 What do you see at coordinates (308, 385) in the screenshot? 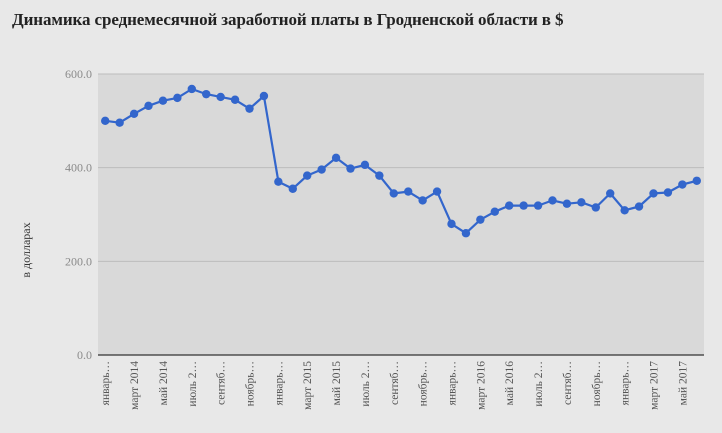
I see `x-tick-label: март 2015` at bounding box center [308, 385].